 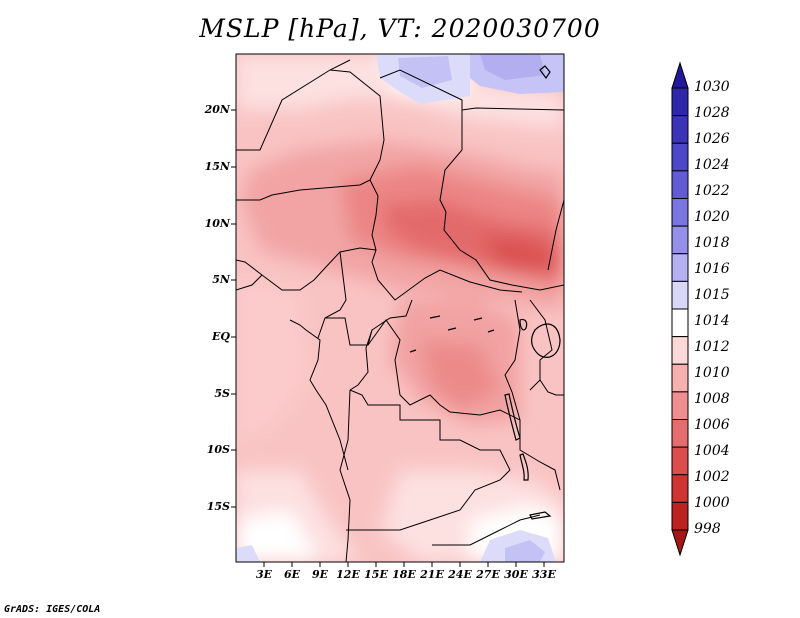 What do you see at coordinates (376, 574) in the screenshot?
I see `lon-label-15e: 15E` at bounding box center [376, 574].